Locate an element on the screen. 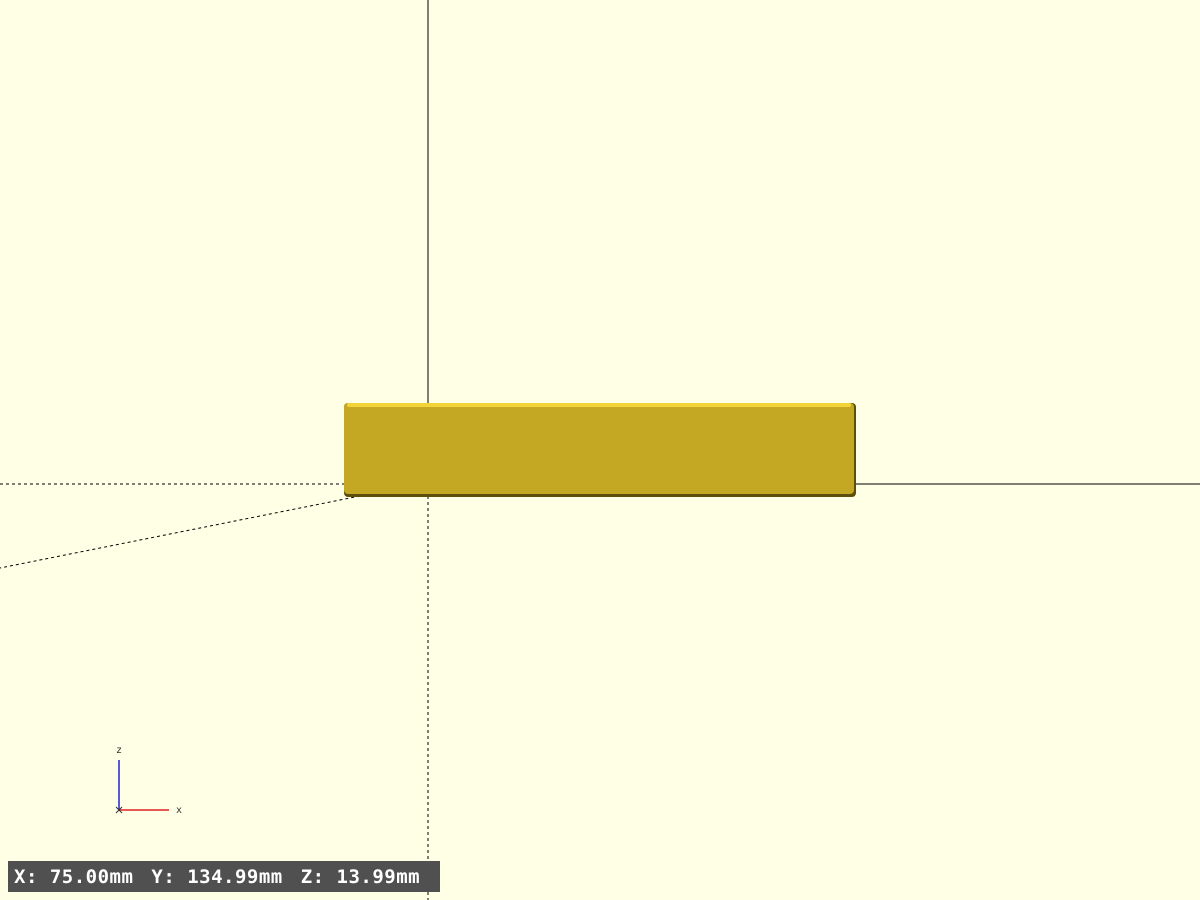  coord-y: Y: 134.99mm is located at coordinates (217, 876).